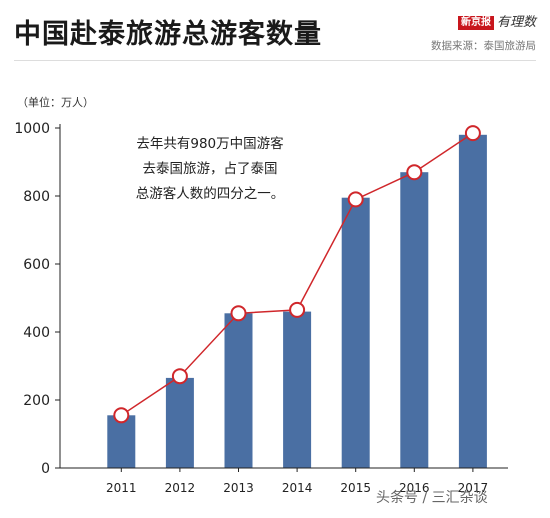 The height and width of the screenshot is (518, 550). What do you see at coordinates (432, 498) in the screenshot?
I see `watermark: 头条号 / 三汇杂谈` at bounding box center [432, 498].